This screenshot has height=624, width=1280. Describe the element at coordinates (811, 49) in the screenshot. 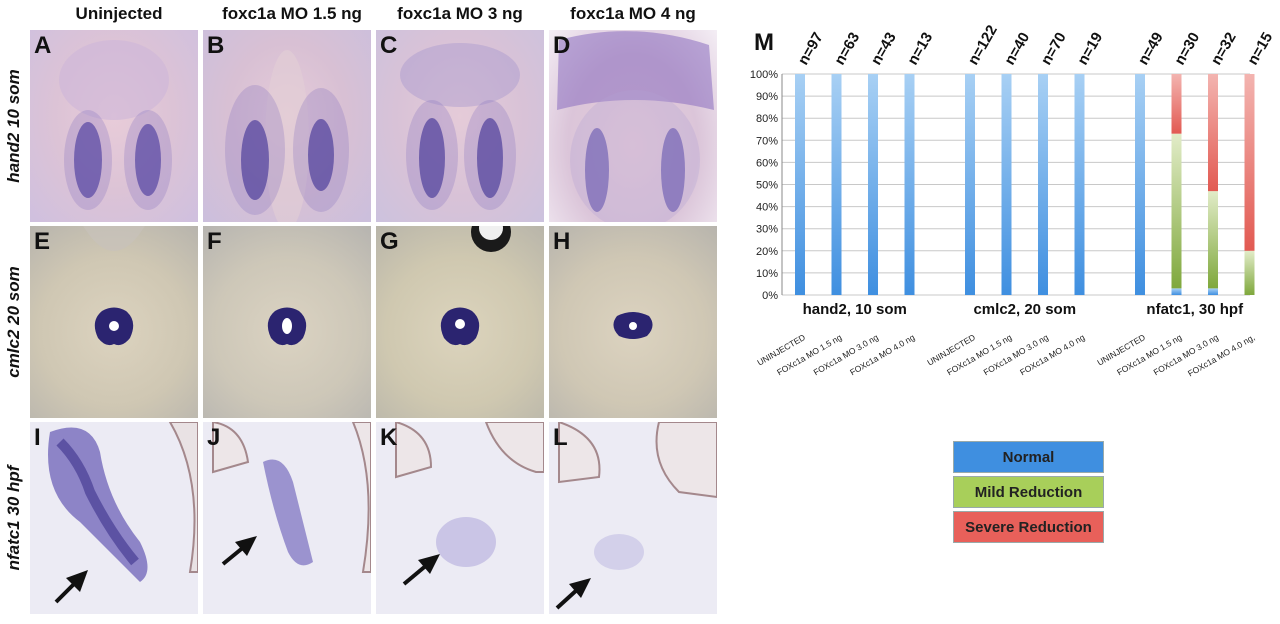

I see `count-label: n=97` at that location.